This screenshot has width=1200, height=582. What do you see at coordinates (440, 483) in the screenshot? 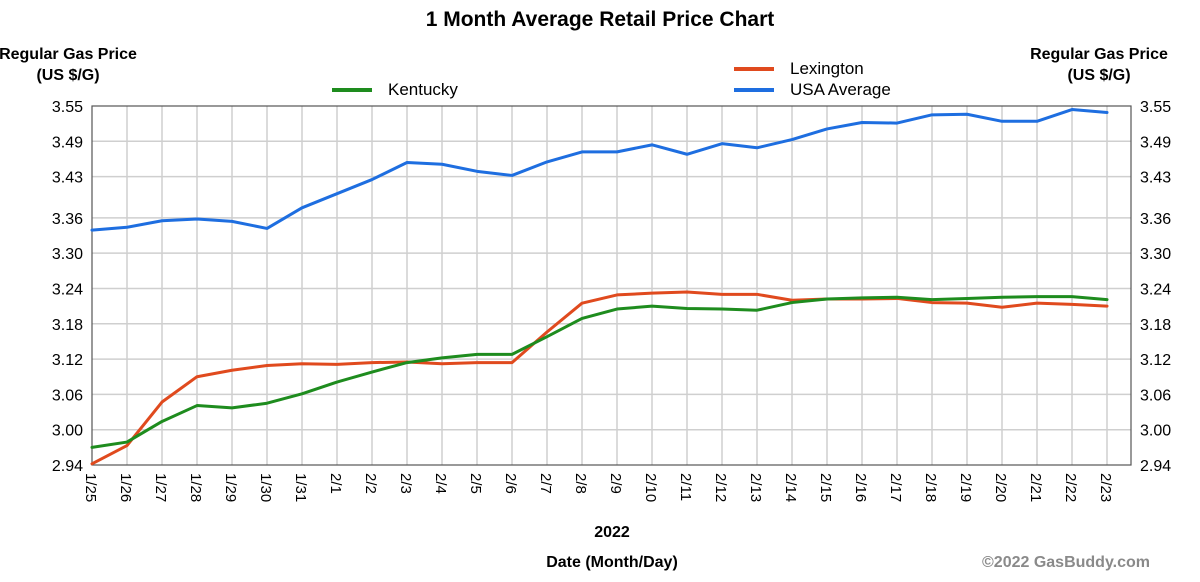
I see `x-tick-label: 2/4` at bounding box center [440, 483].